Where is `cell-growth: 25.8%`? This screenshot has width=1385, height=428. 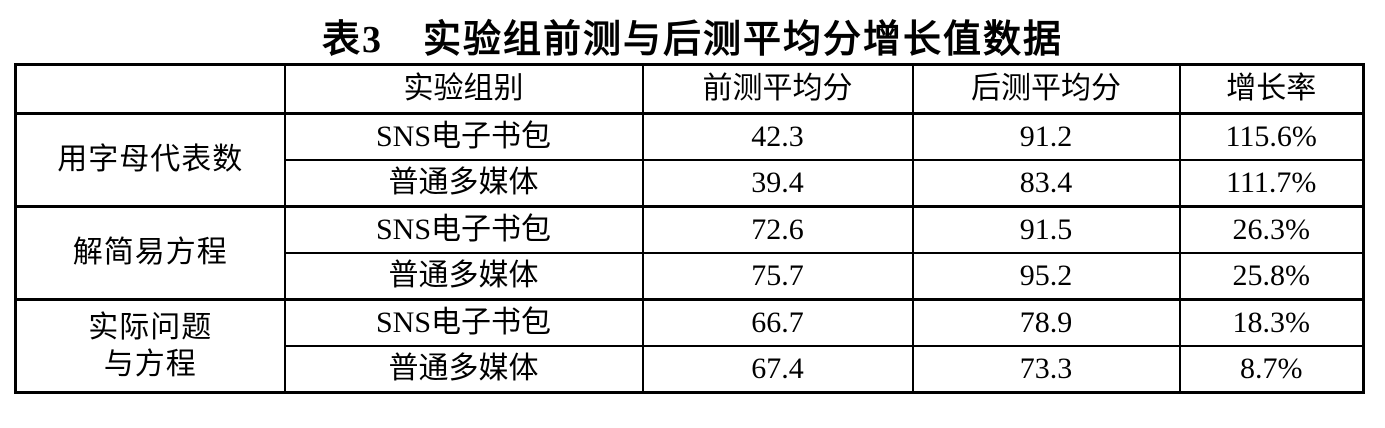 cell-growth: 25.8% is located at coordinates (1271, 276).